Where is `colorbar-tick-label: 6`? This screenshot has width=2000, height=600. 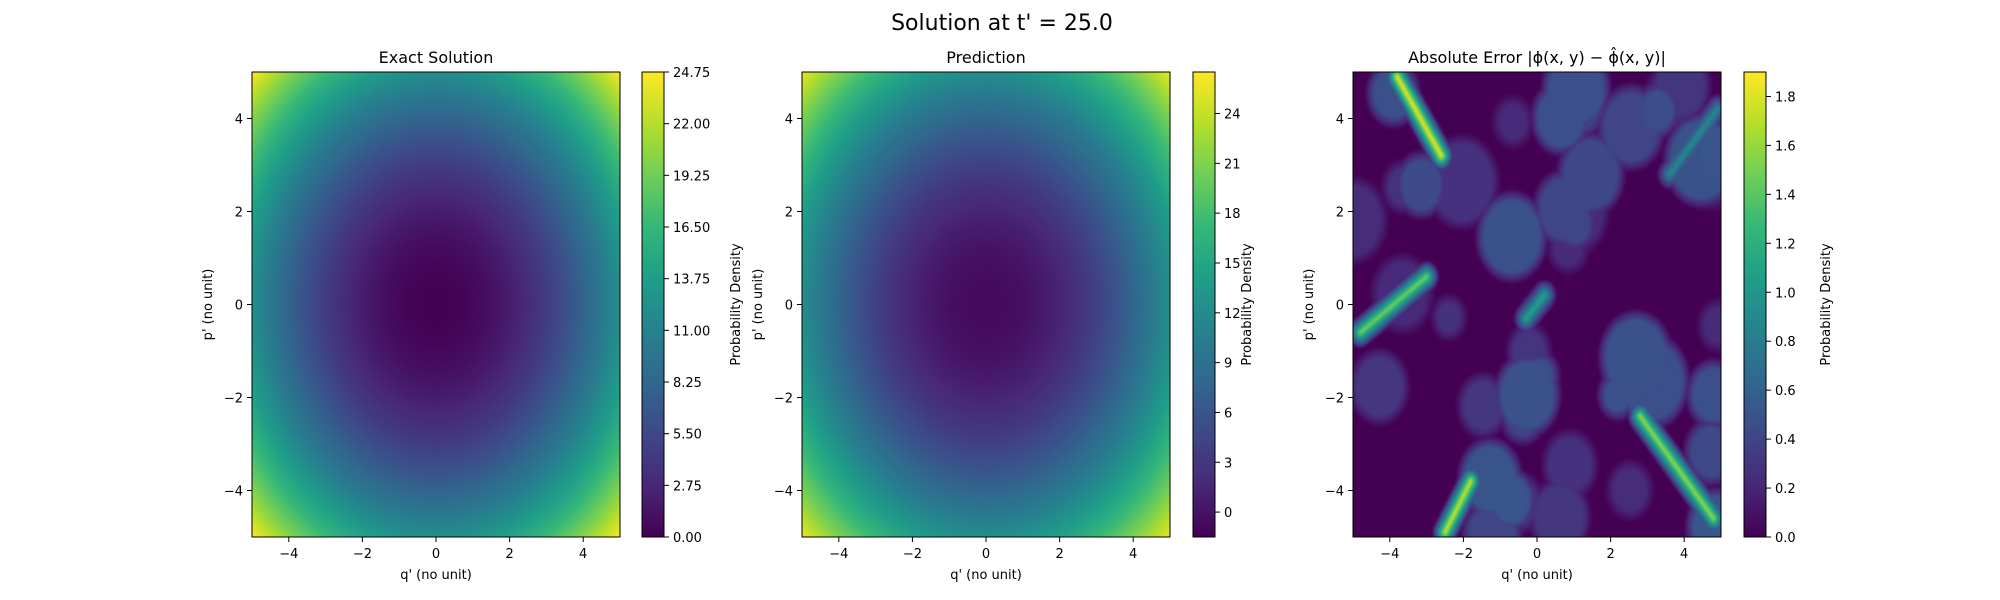
colorbar-tick-label: 6 is located at coordinates (1228, 413).